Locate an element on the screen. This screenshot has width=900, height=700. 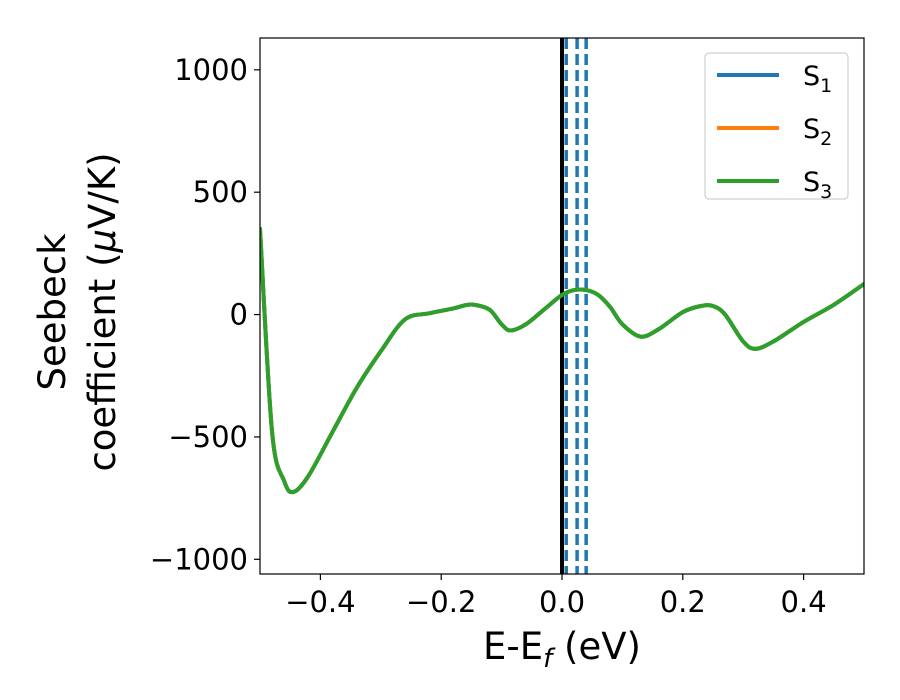
y-axis-label-line1: Seebeck is located at coordinates (52, 312).